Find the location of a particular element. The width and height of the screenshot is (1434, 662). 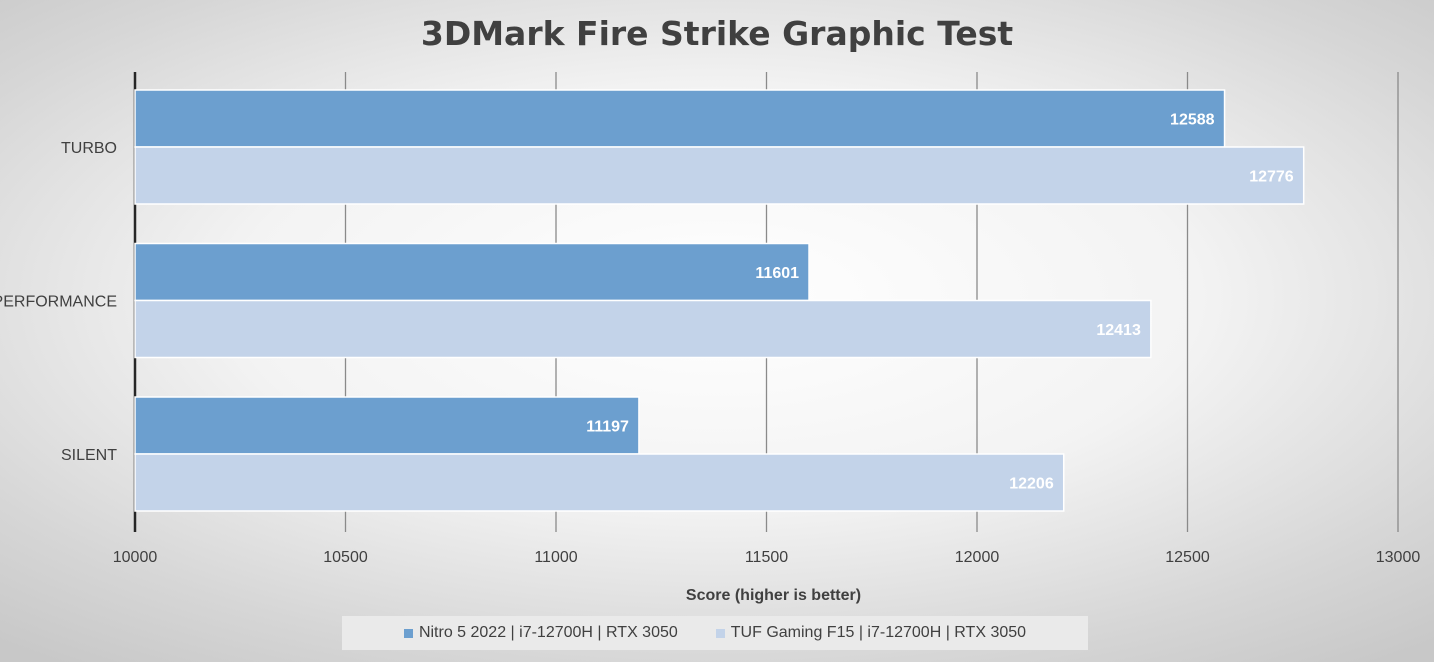

x-tick-label-11000: 11000 is located at coordinates (555, 557).